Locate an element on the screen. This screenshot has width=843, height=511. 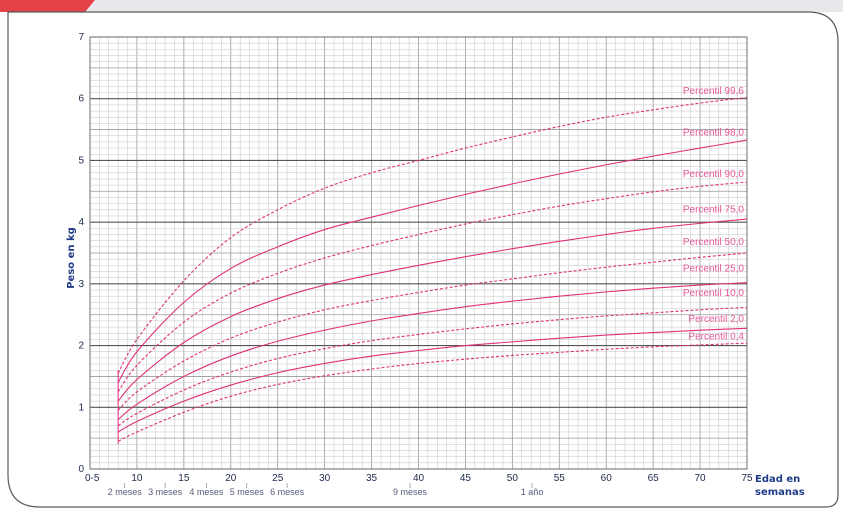
y-tick-label: 1 is located at coordinates (81, 407).